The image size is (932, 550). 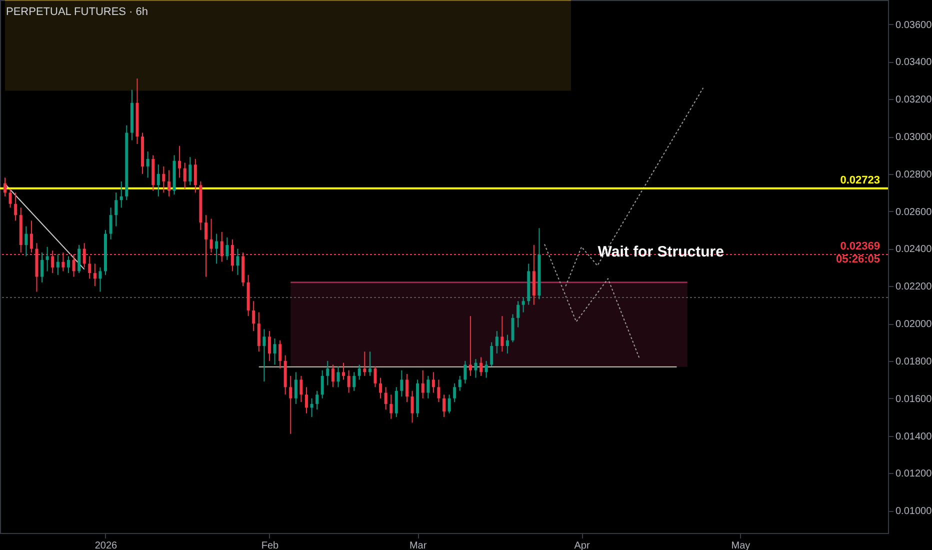 I want to click on y-tick-label: 0.02200, so click(x=914, y=287).